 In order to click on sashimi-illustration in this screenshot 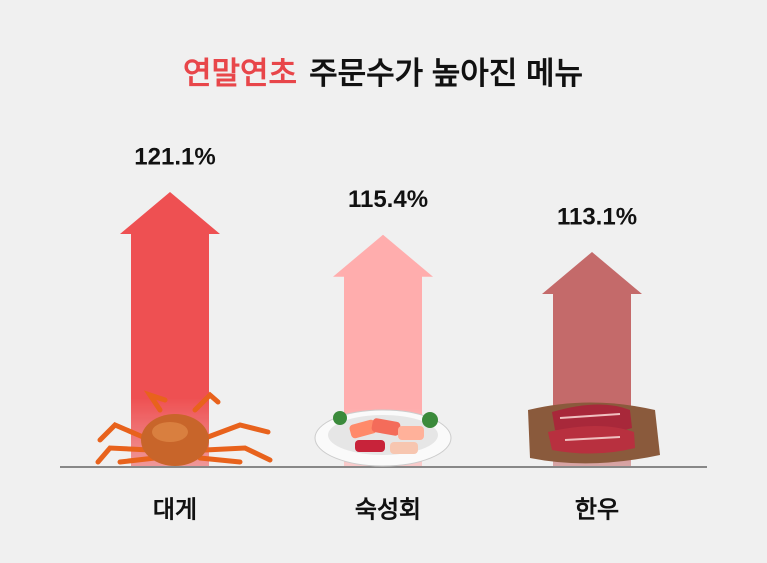, I will do `click(383, 438)`.